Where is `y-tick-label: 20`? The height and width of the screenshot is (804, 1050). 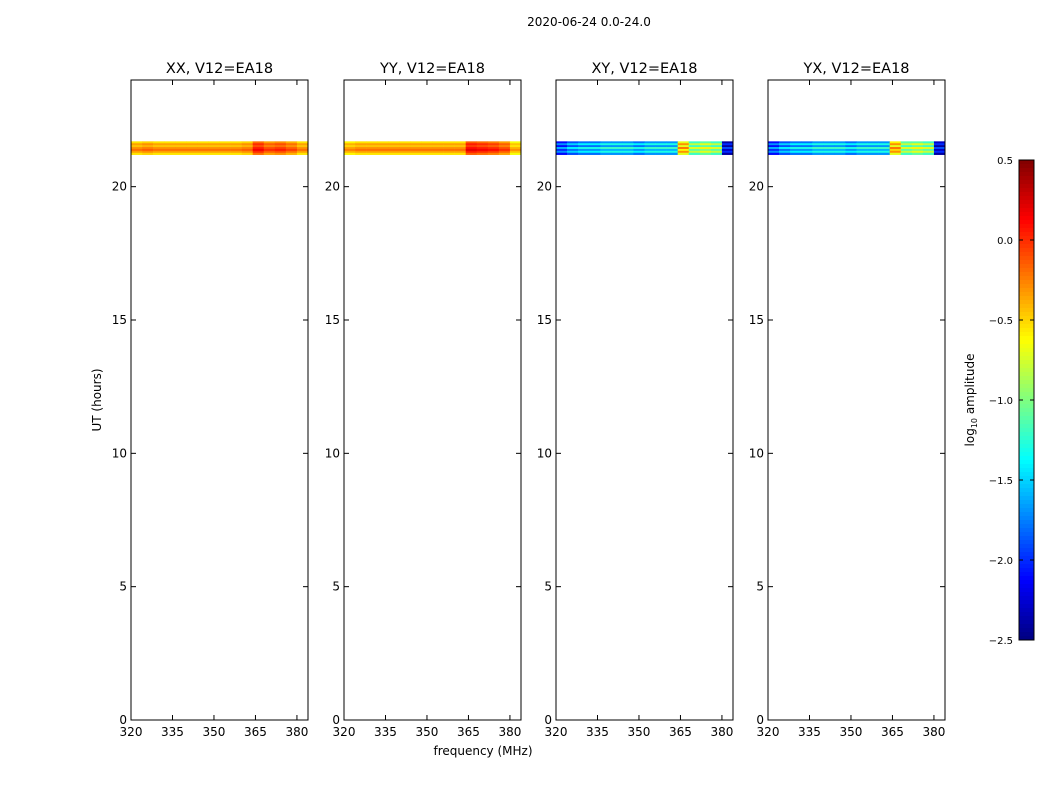 y-tick-label: 20 is located at coordinates (756, 187).